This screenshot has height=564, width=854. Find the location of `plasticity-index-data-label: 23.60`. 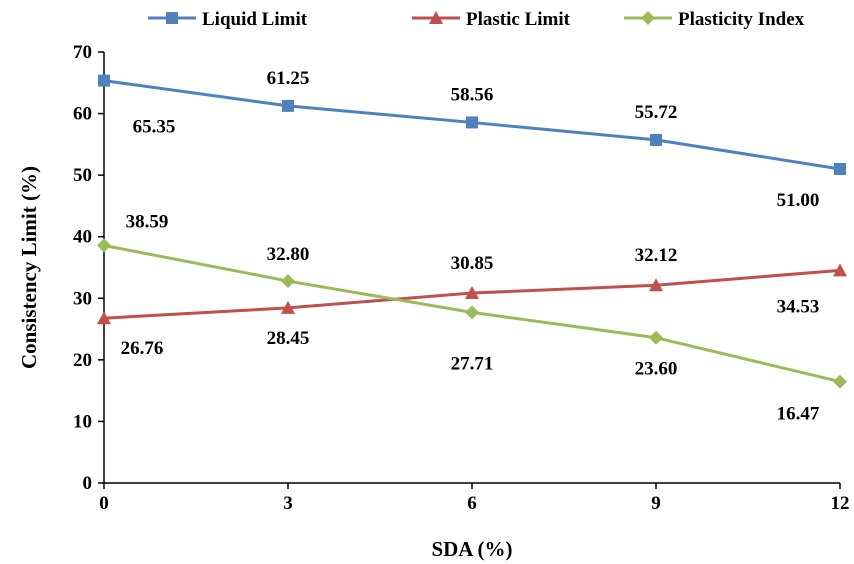

plasticity-index-data-label: 23.60 is located at coordinates (656, 369).